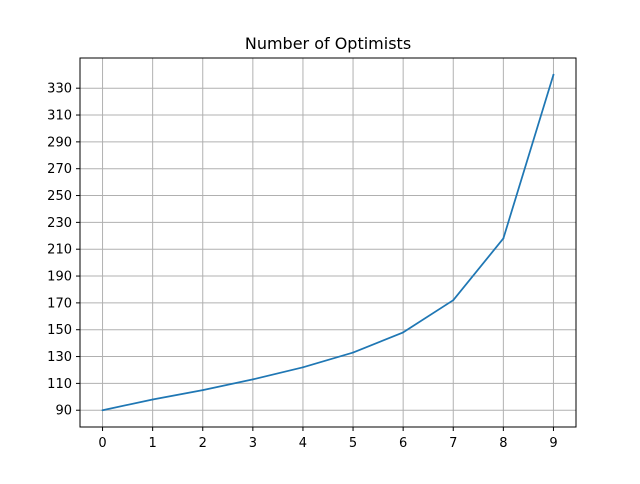 The width and height of the screenshot is (640, 484). Describe the element at coordinates (102, 443) in the screenshot. I see `x-tick-label: 0` at that location.